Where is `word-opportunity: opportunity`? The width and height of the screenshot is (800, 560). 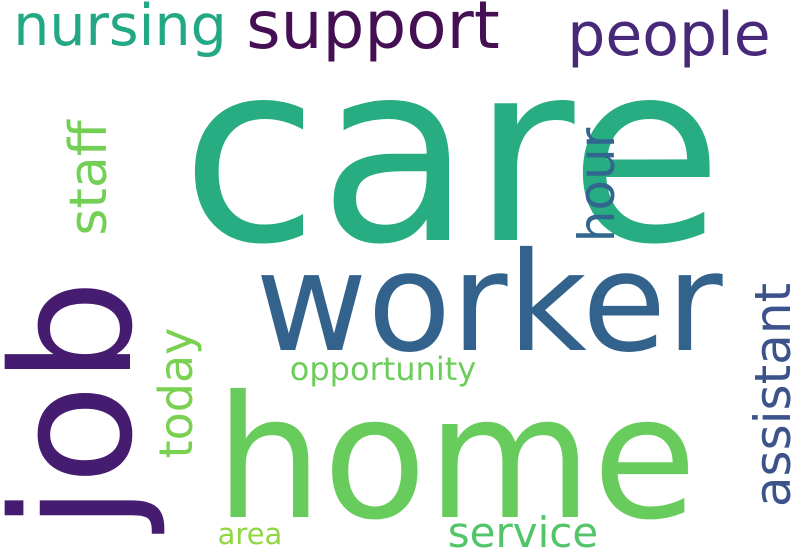
word-opportunity: opportunity is located at coordinates (383, 369).